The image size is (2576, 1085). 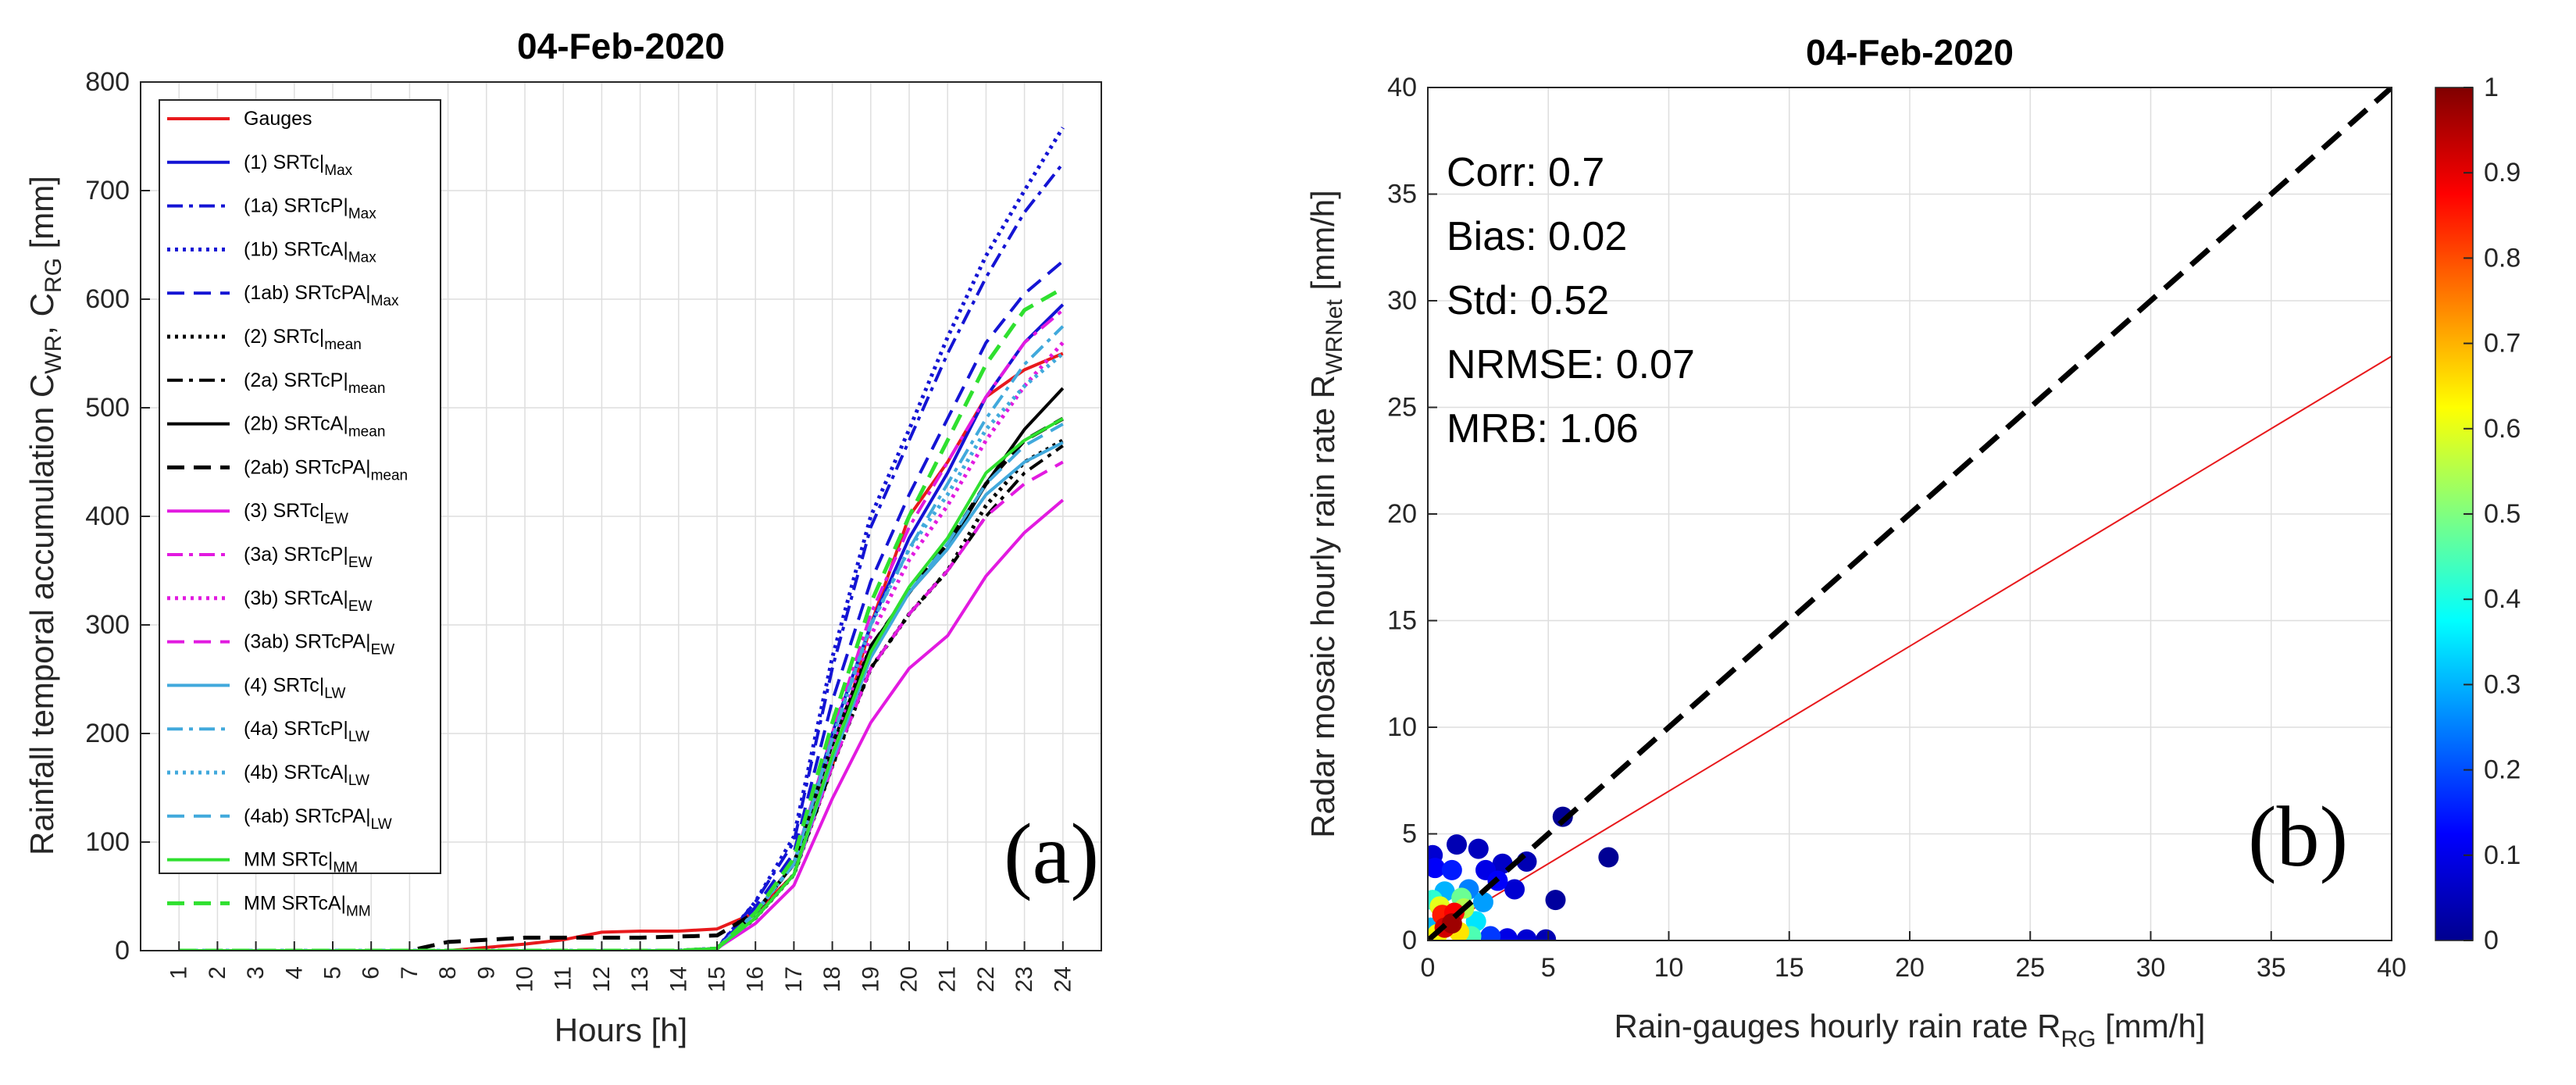 What do you see at coordinates (294, 687) in the screenshot?
I see `legend-label: (4) SRTc|LW` at bounding box center [294, 687].